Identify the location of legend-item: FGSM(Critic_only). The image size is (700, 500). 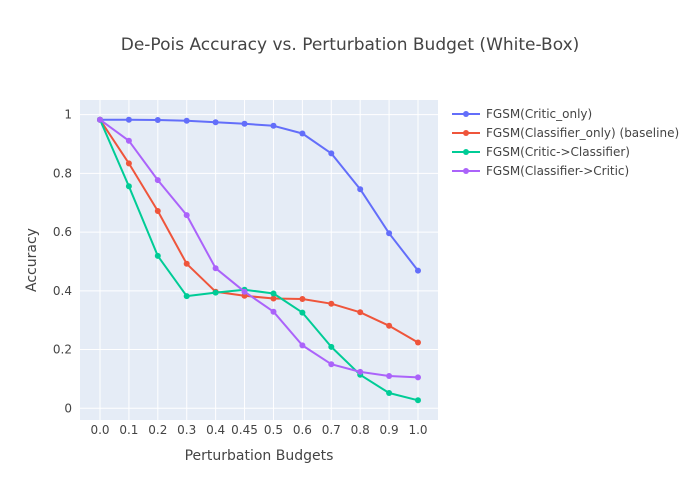
(522, 114).